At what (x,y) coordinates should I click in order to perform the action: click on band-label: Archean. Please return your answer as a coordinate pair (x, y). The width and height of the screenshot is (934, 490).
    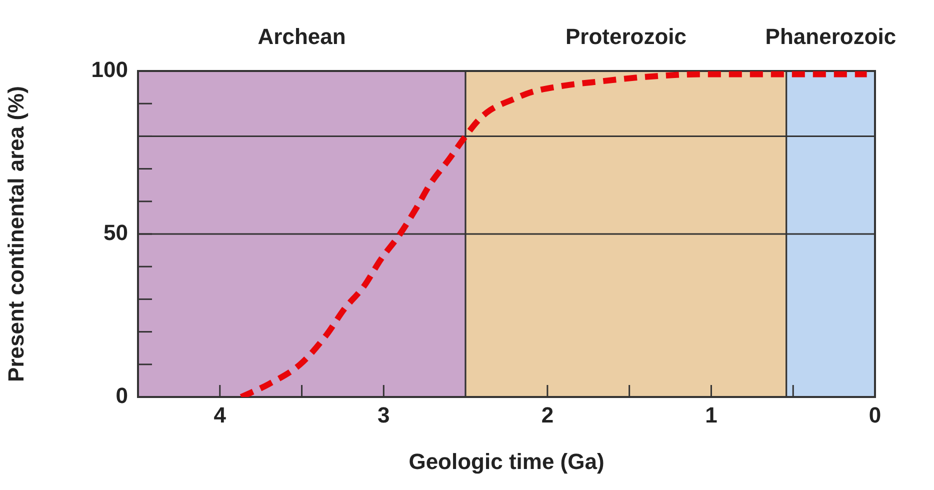
    Looking at the image, I should click on (302, 37).